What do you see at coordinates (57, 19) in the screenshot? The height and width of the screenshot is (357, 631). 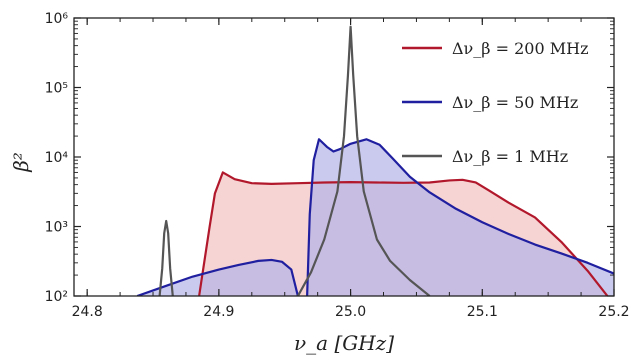 I see `y-tick-label-4: 10⁶` at bounding box center [57, 19].